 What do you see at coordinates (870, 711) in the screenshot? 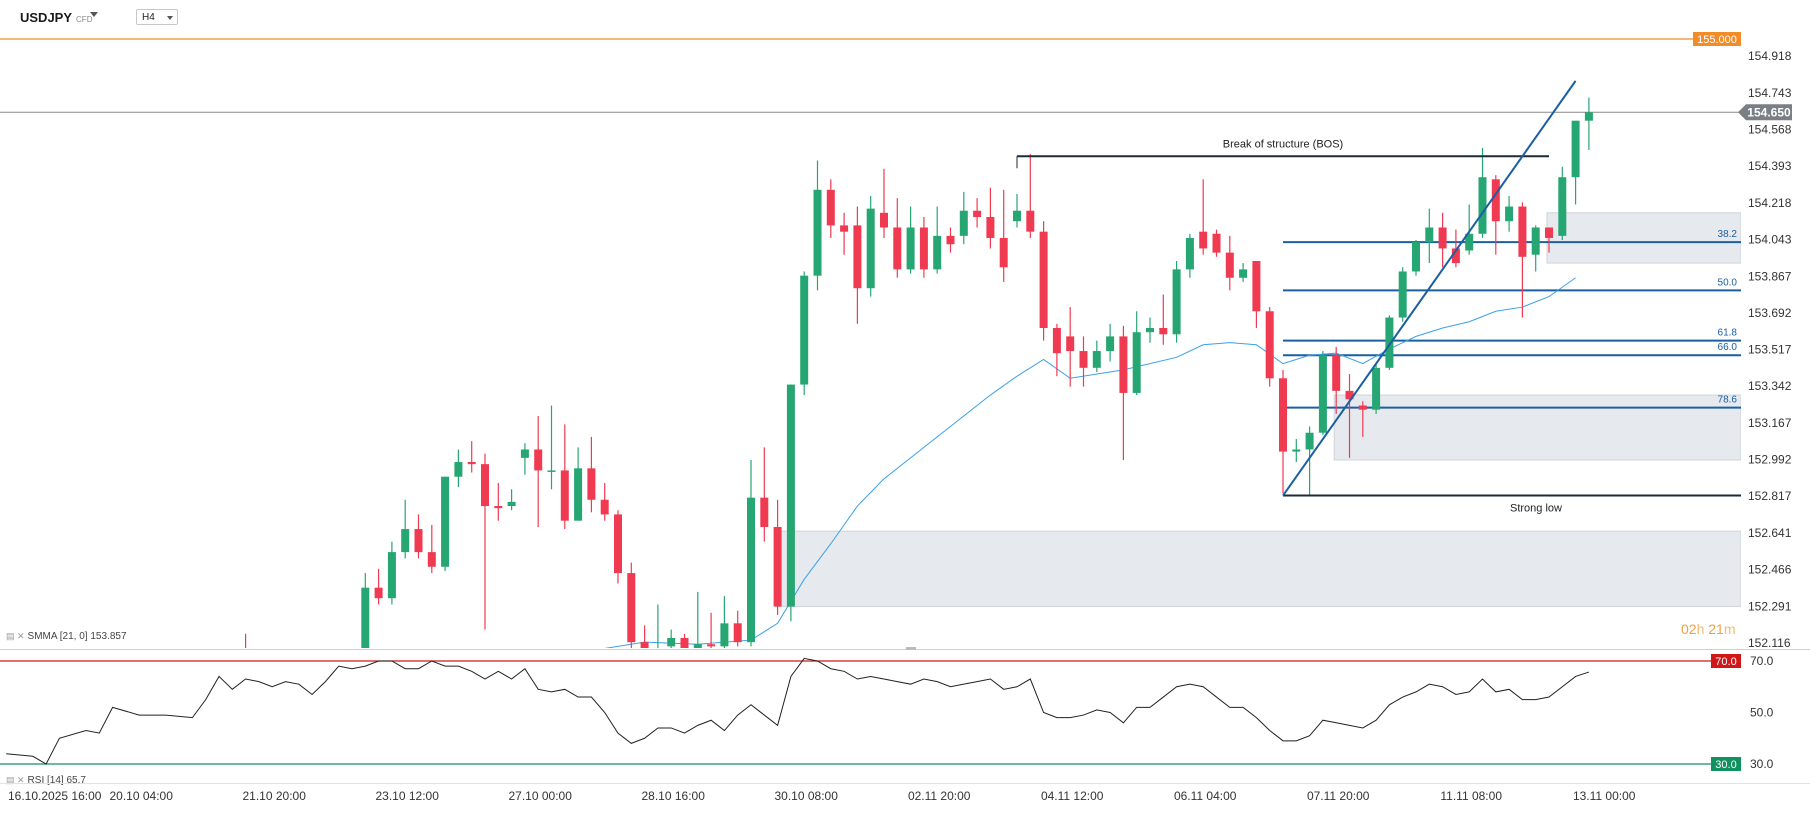
I see `rsi-pane` at bounding box center [870, 711].